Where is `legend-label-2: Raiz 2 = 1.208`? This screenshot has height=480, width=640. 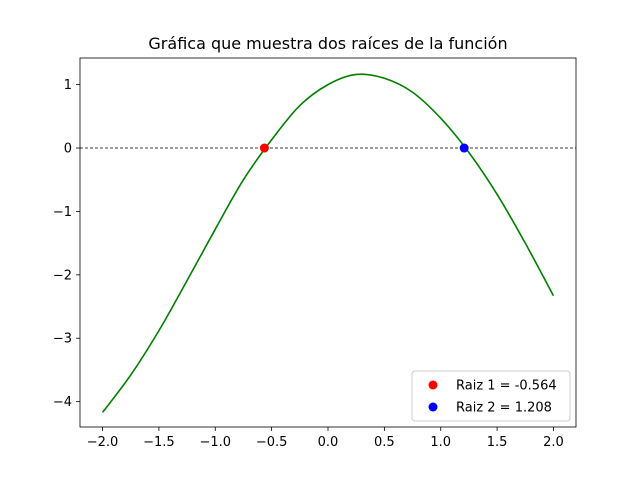 legend-label-2: Raiz 2 = 1.208 is located at coordinates (504, 408).